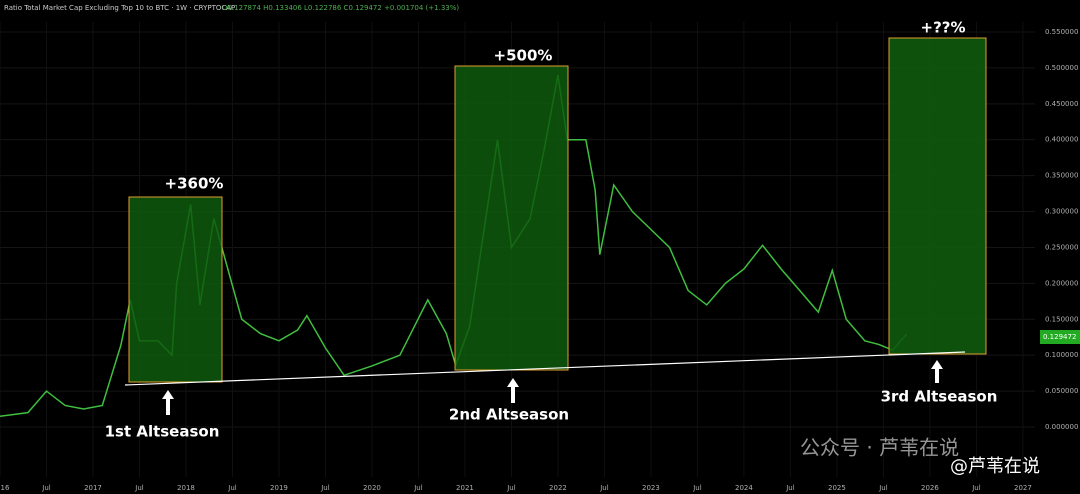 The width and height of the screenshot is (1080, 494). What do you see at coordinates (1061, 176) in the screenshot?
I see `y-tick-label: 0.350000` at bounding box center [1061, 176].